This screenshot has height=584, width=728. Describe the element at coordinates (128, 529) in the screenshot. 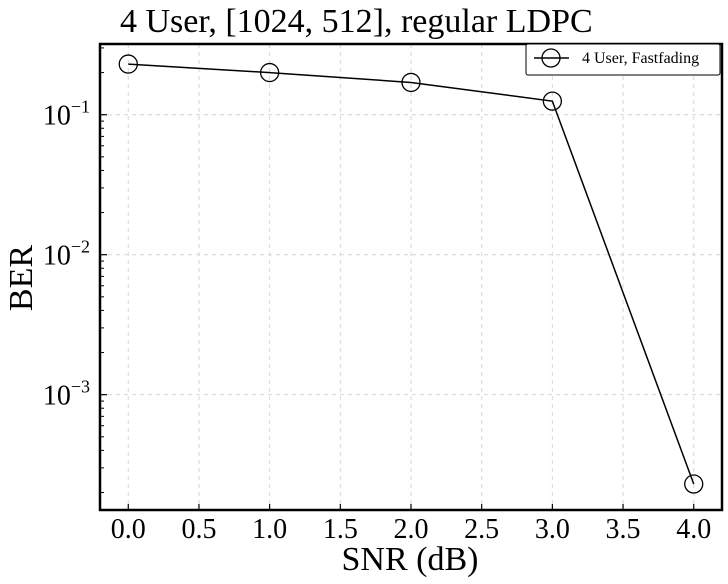

I see `x-tick-label: 0.0` at that location.